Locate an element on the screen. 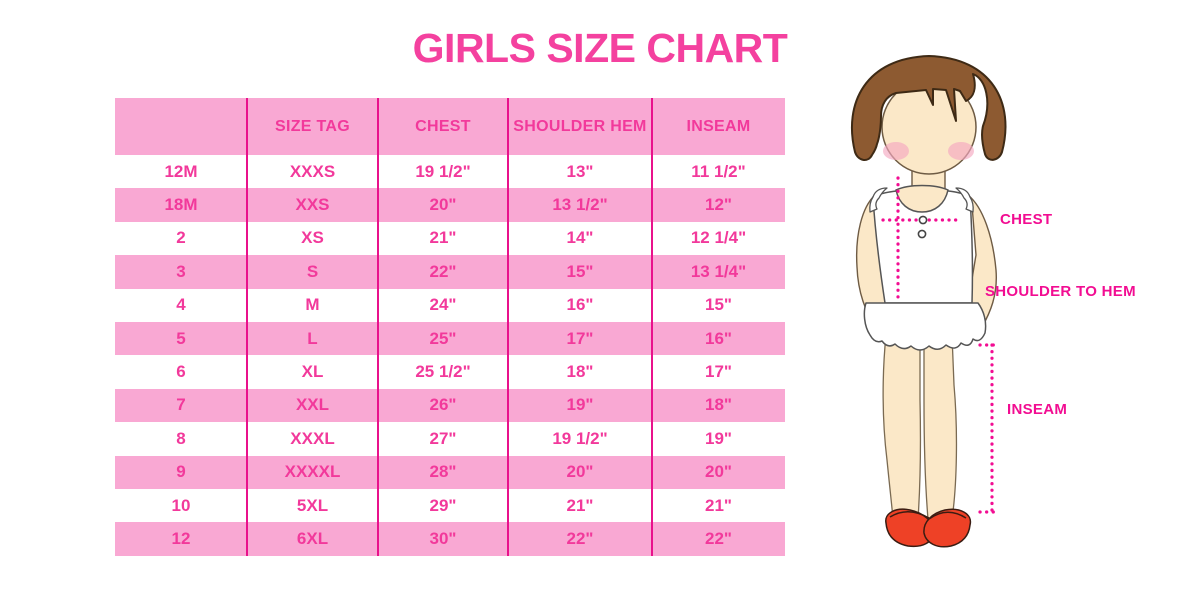 The height and width of the screenshot is (600, 1200). cell-inseam: 18" is located at coordinates (718, 405).